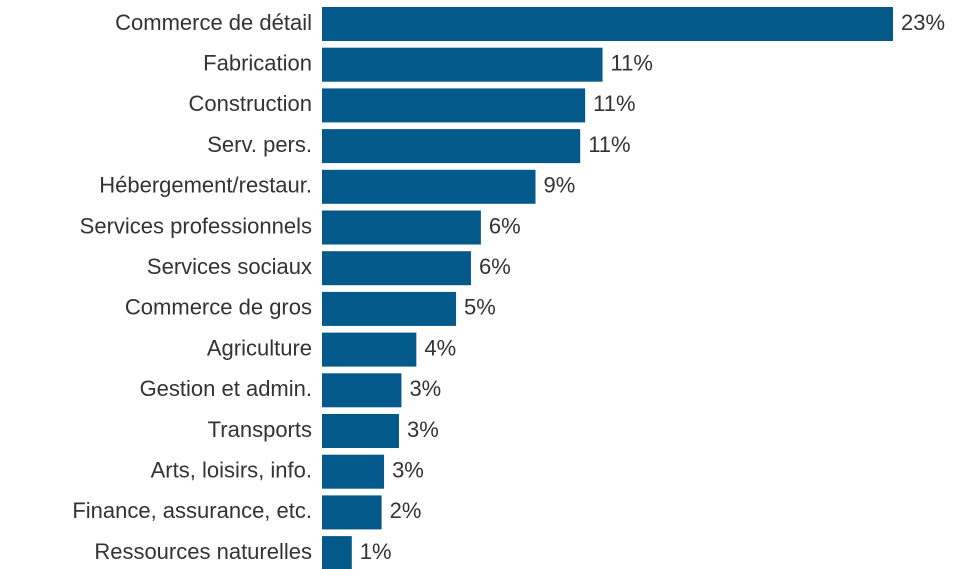  I want to click on category-label: Arts, loisirs, info., so click(231, 470).